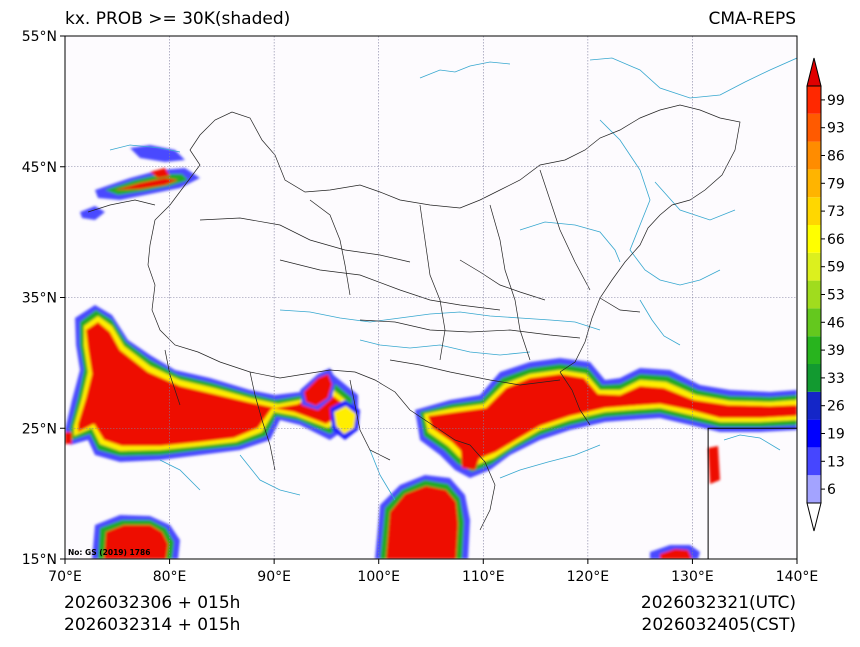  What do you see at coordinates (39, 299) in the screenshot?
I see `lat-label: 35°N` at bounding box center [39, 299].